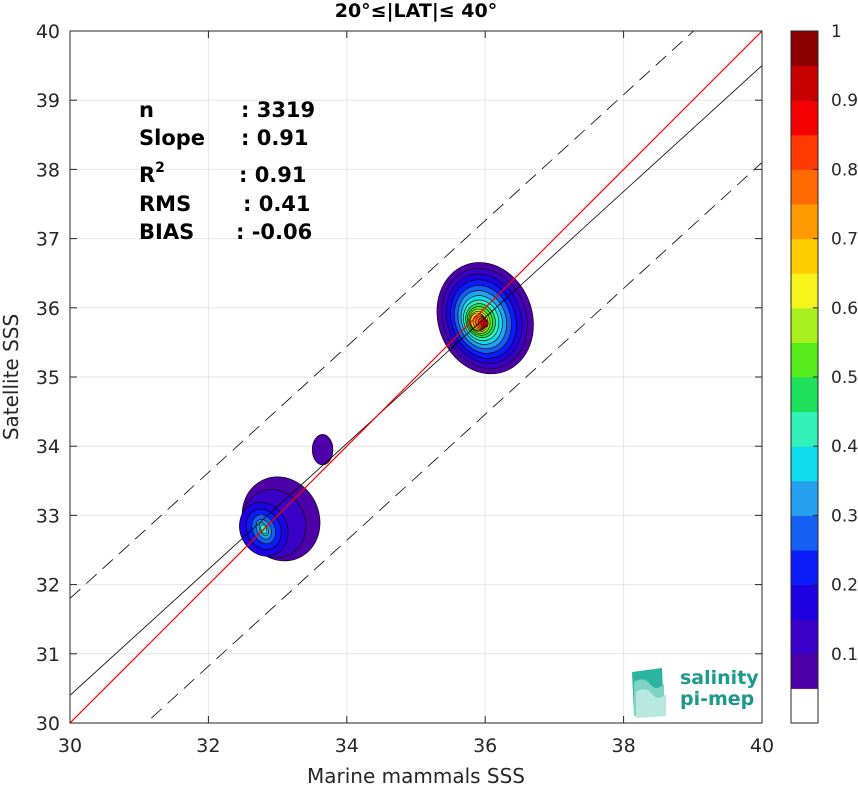  What do you see at coordinates (166, 232) in the screenshot?
I see `stat-label: BIAS` at bounding box center [166, 232].